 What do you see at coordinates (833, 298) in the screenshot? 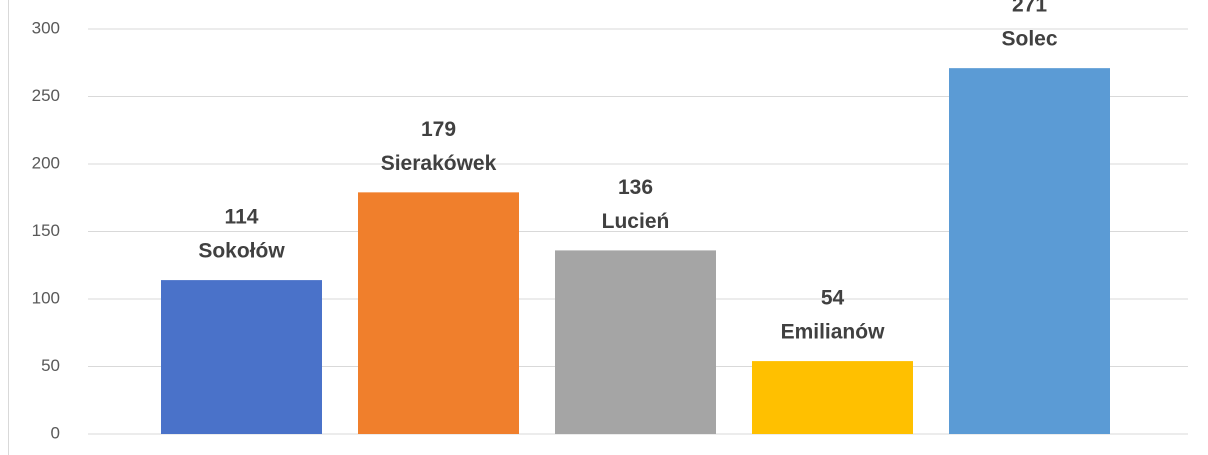
I see `value-label: 54` at bounding box center [833, 298].